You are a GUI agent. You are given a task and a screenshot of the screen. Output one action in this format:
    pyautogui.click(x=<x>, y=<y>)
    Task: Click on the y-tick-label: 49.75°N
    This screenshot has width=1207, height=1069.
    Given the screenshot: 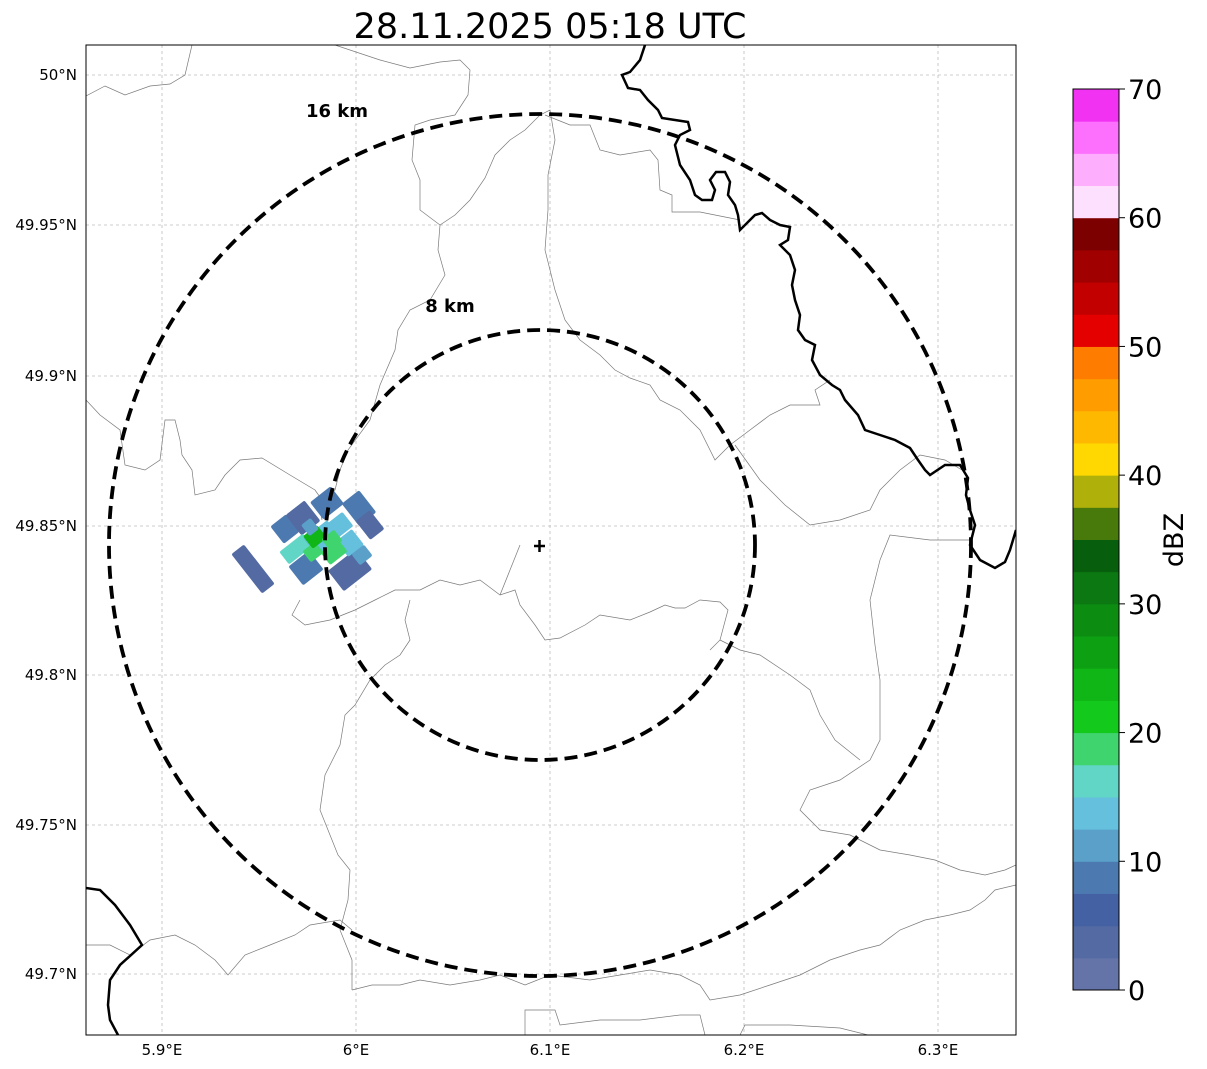 What is the action you would take?
    pyautogui.click(x=46, y=825)
    